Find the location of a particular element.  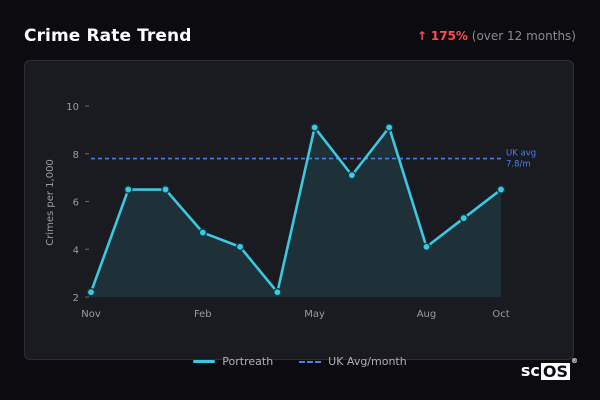

logo-registered: ® is located at coordinates (574, 361).